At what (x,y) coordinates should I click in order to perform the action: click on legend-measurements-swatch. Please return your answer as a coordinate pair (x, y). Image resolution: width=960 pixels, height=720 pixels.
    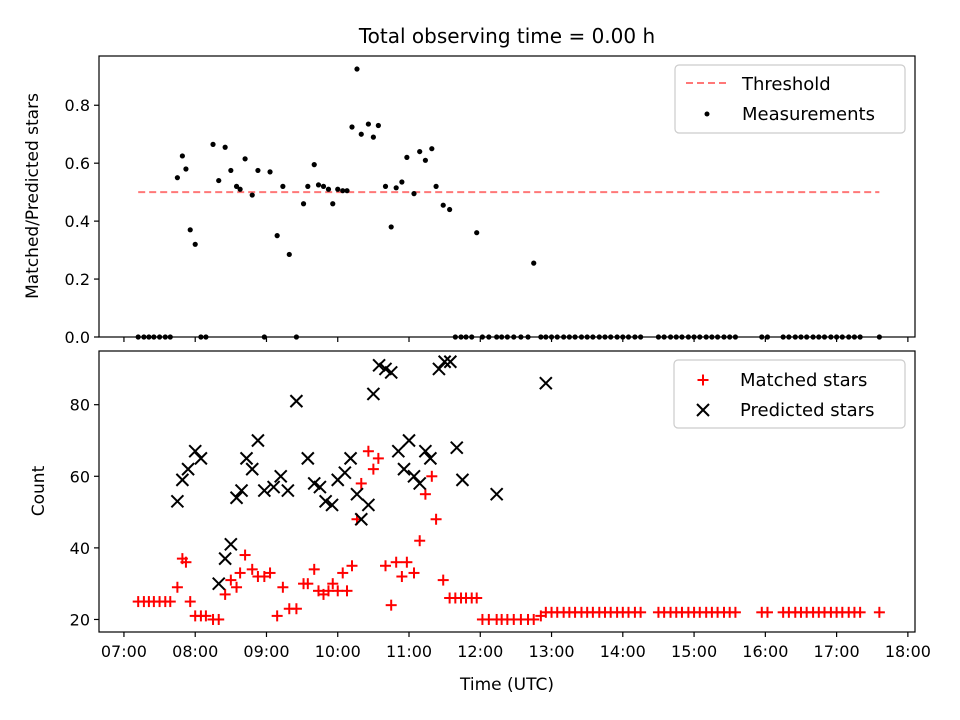
    Looking at the image, I should click on (707, 114).